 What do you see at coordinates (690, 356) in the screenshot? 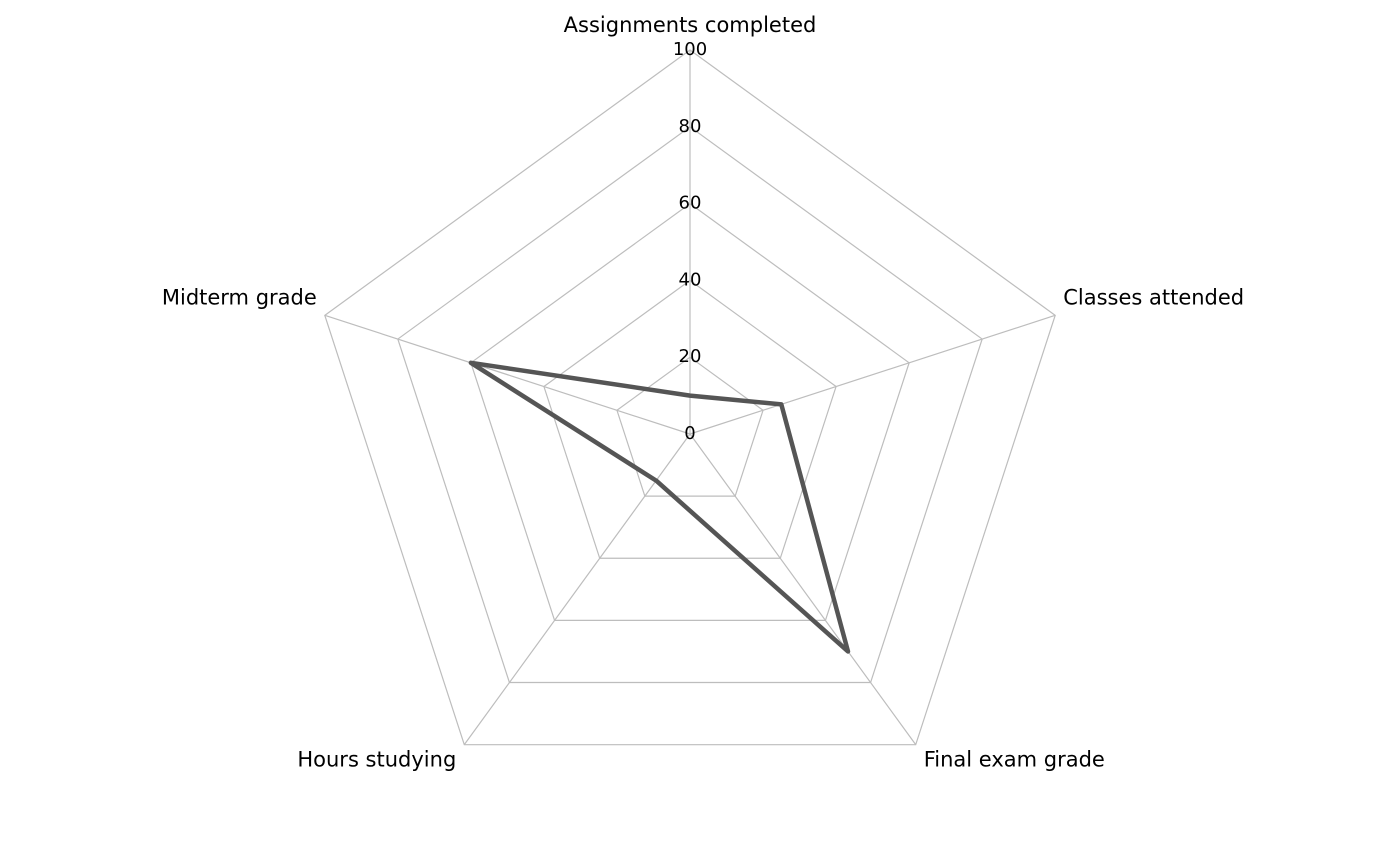
I see `r-tick-label: 20` at bounding box center [690, 356].